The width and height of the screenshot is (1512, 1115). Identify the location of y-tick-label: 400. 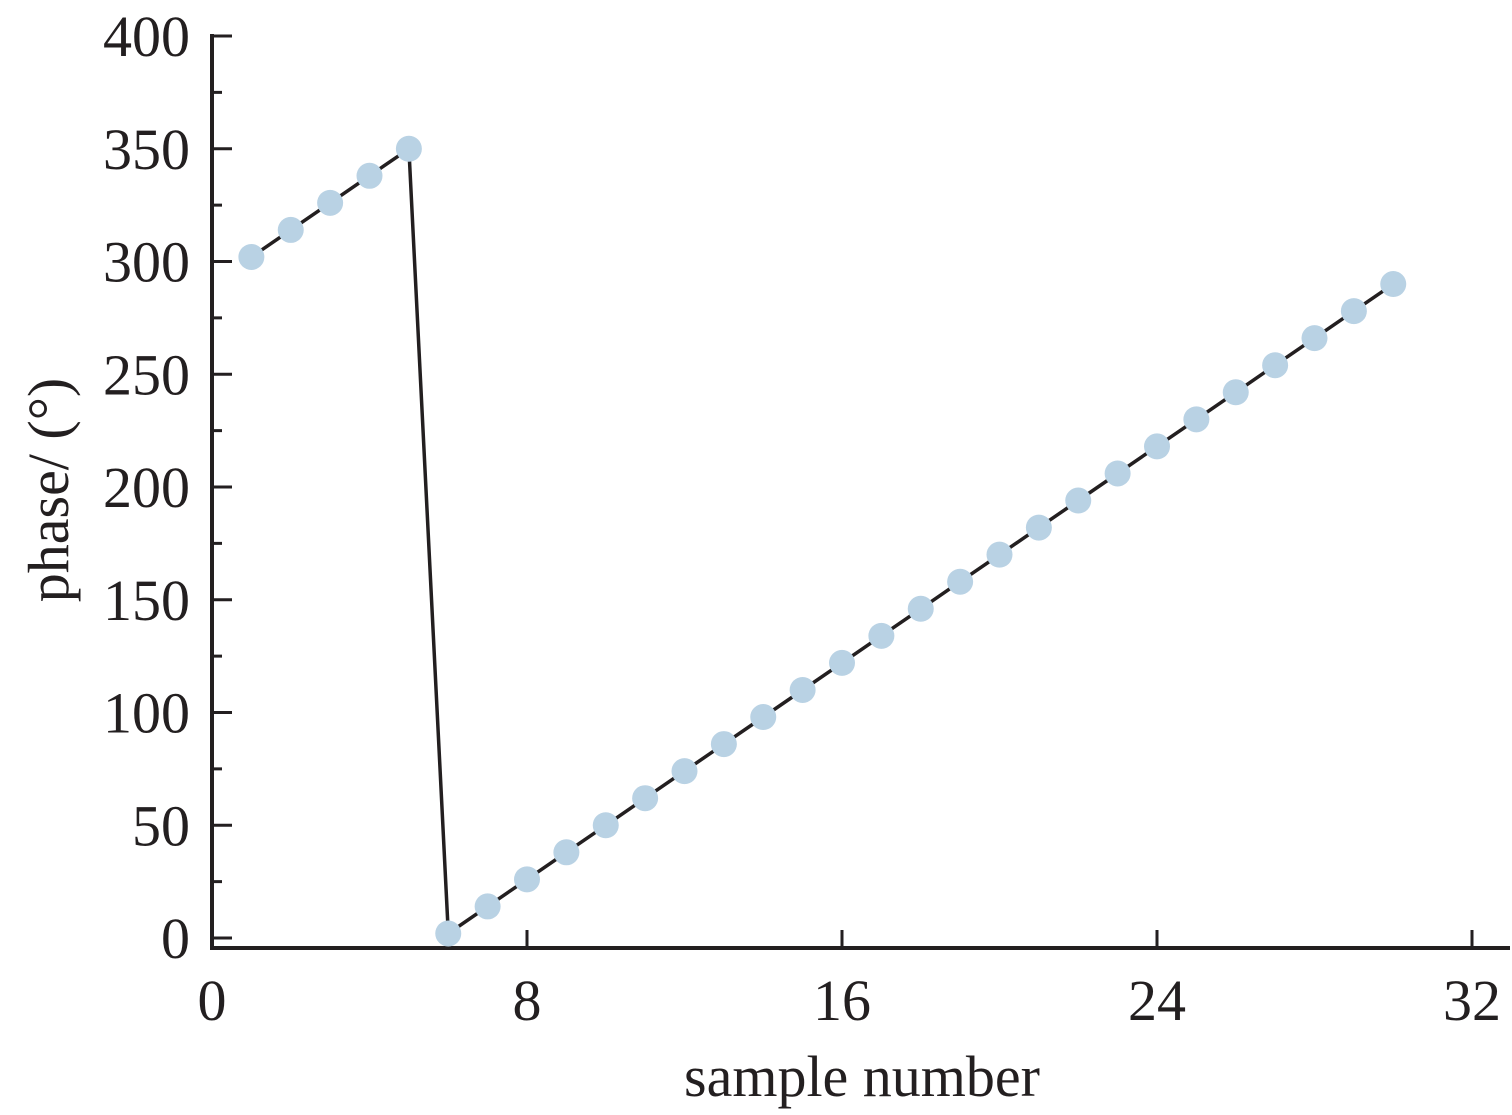
(146, 36).